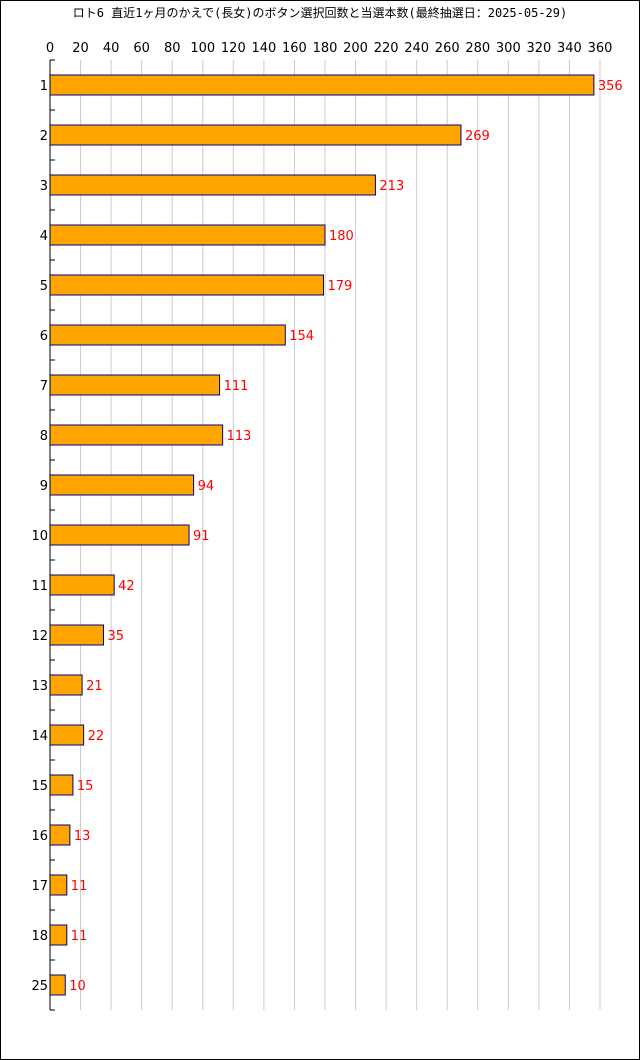 The height and width of the screenshot is (1060, 640). What do you see at coordinates (126, 586) in the screenshot?
I see `data-label: 42` at bounding box center [126, 586].